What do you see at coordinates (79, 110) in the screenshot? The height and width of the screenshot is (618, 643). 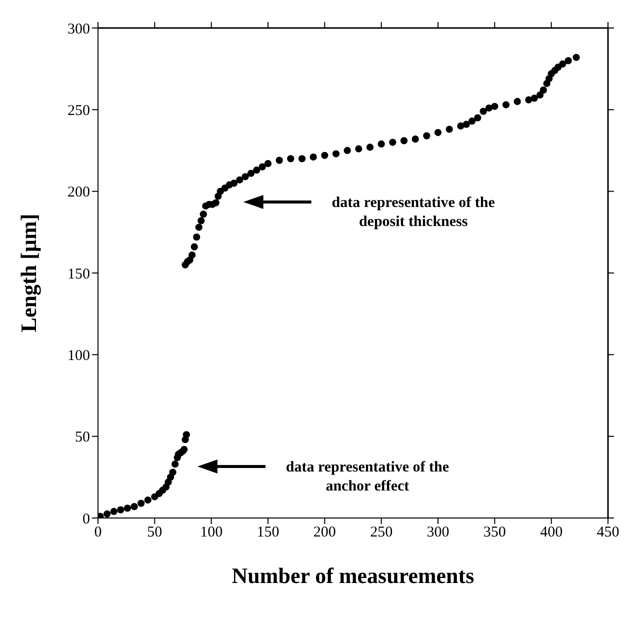 I see `y-tick-label: 250` at bounding box center [79, 110].